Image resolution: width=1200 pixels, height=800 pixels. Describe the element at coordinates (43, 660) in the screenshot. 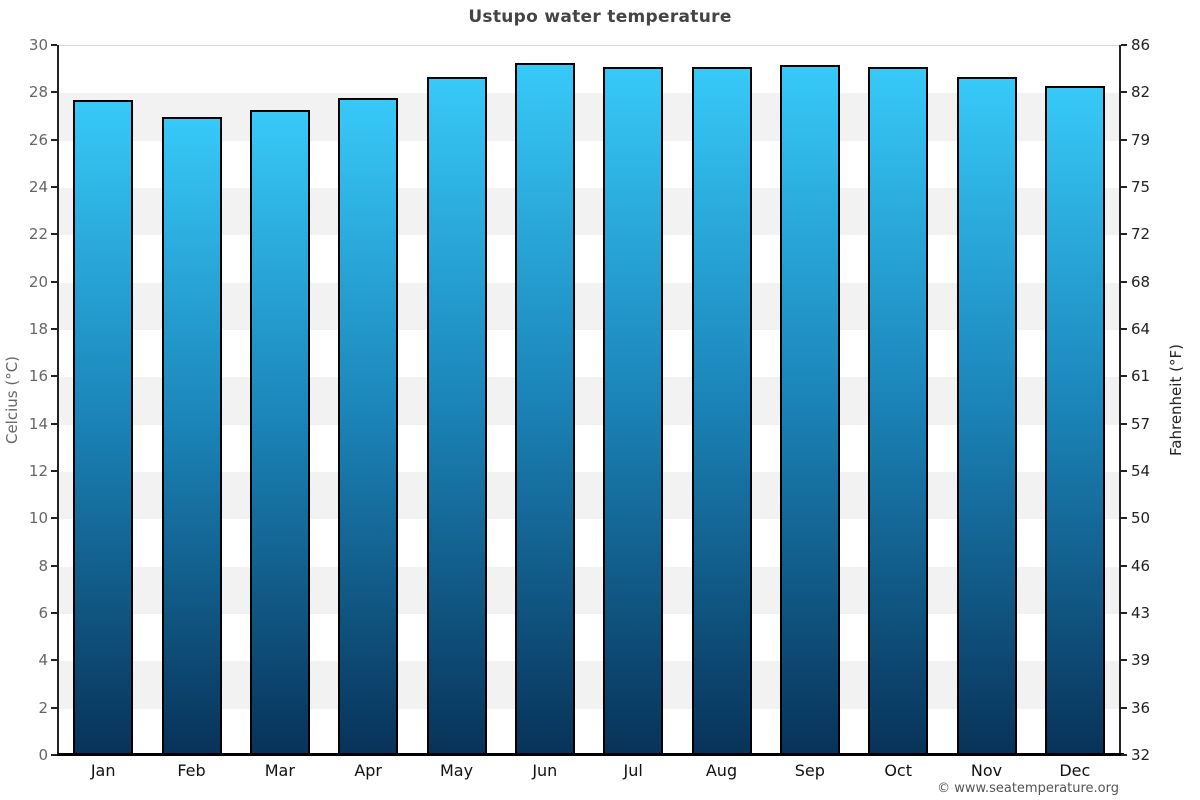

I see `left-tick-label: 4` at that location.